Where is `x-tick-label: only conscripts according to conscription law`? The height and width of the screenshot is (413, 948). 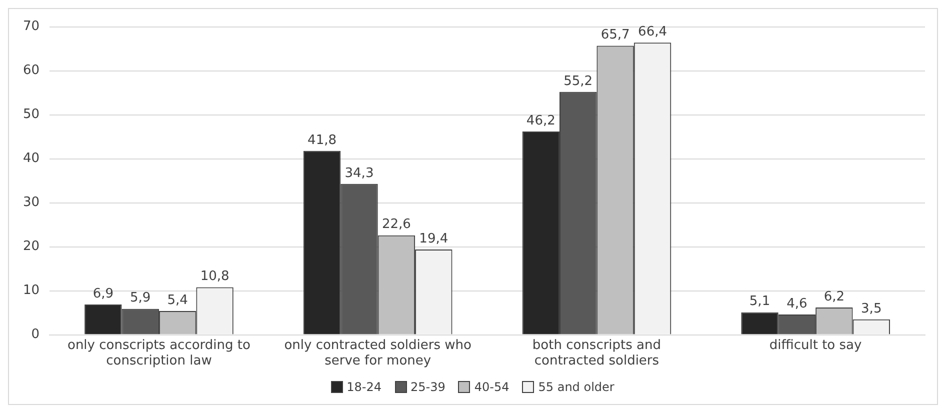
x-tick-label: only conscripts according to conscription law is located at coordinates (158, 353).